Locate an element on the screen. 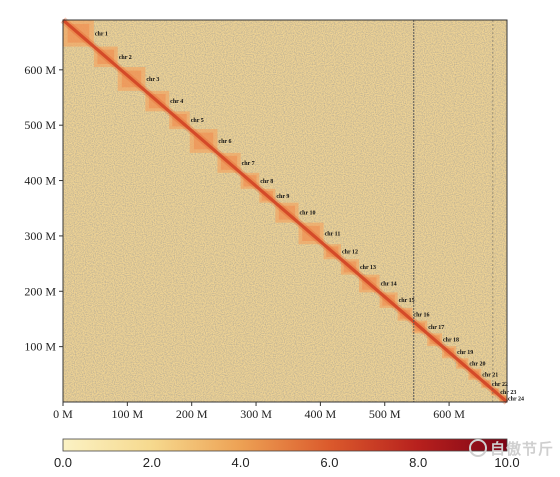 The image size is (560, 477). y-tick-label-1: 200 M is located at coordinates (40, 291).